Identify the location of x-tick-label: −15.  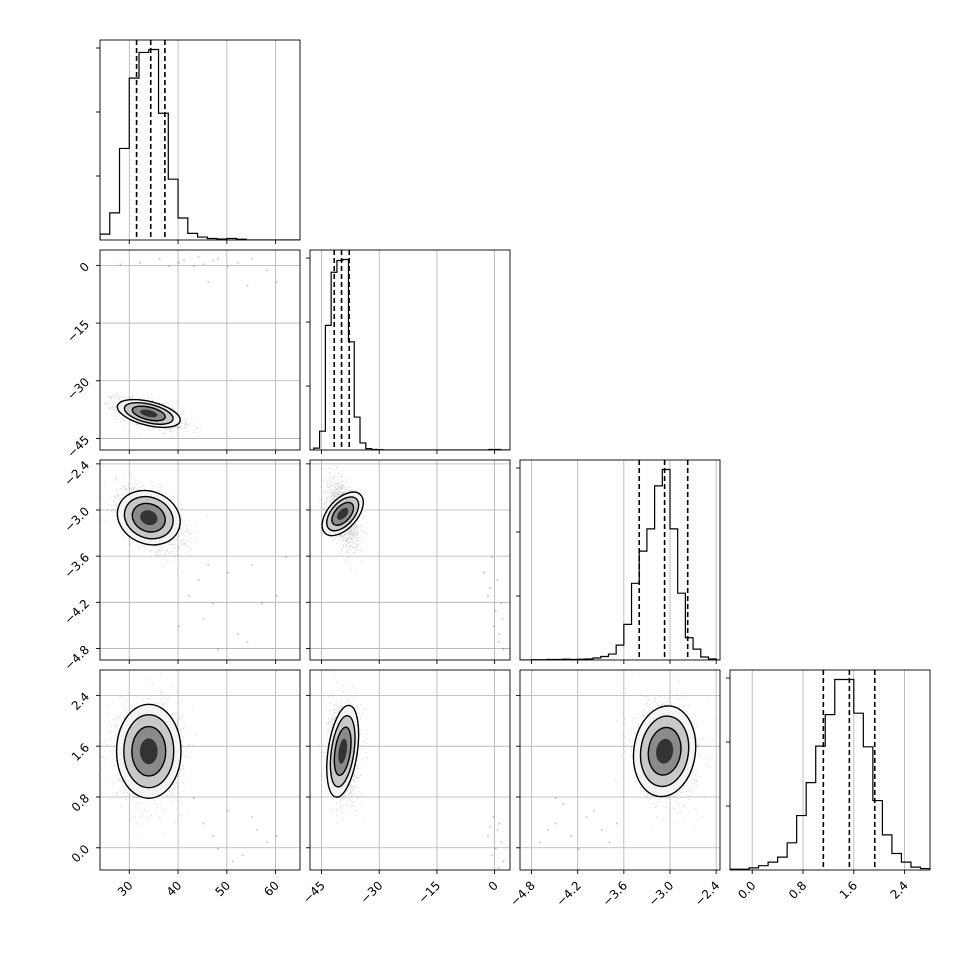
(429, 892).